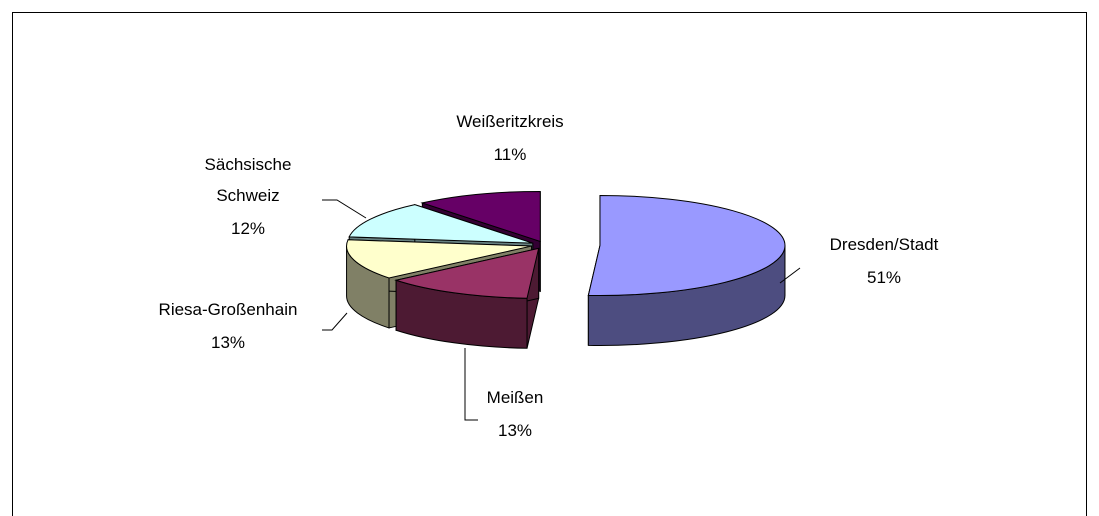 This screenshot has width=1099, height=516. What do you see at coordinates (884, 244) in the screenshot?
I see `slice-label: Dresden/Stadt` at bounding box center [884, 244].